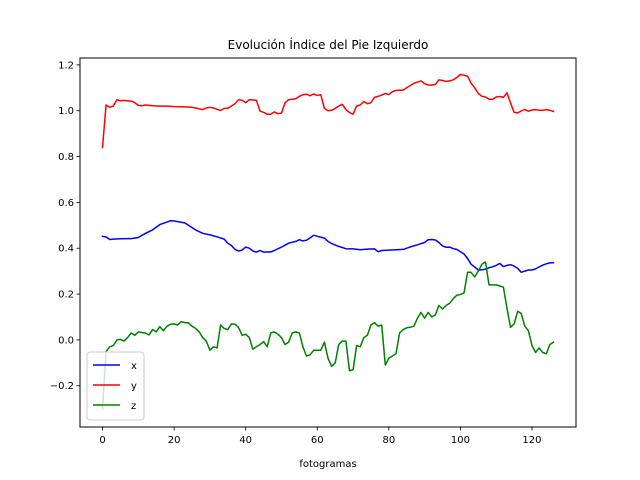 The height and width of the screenshot is (480, 640). What do you see at coordinates (328, 44) in the screenshot?
I see `chart-title: Evolución Índice del Pie Izquierdo` at bounding box center [328, 44].